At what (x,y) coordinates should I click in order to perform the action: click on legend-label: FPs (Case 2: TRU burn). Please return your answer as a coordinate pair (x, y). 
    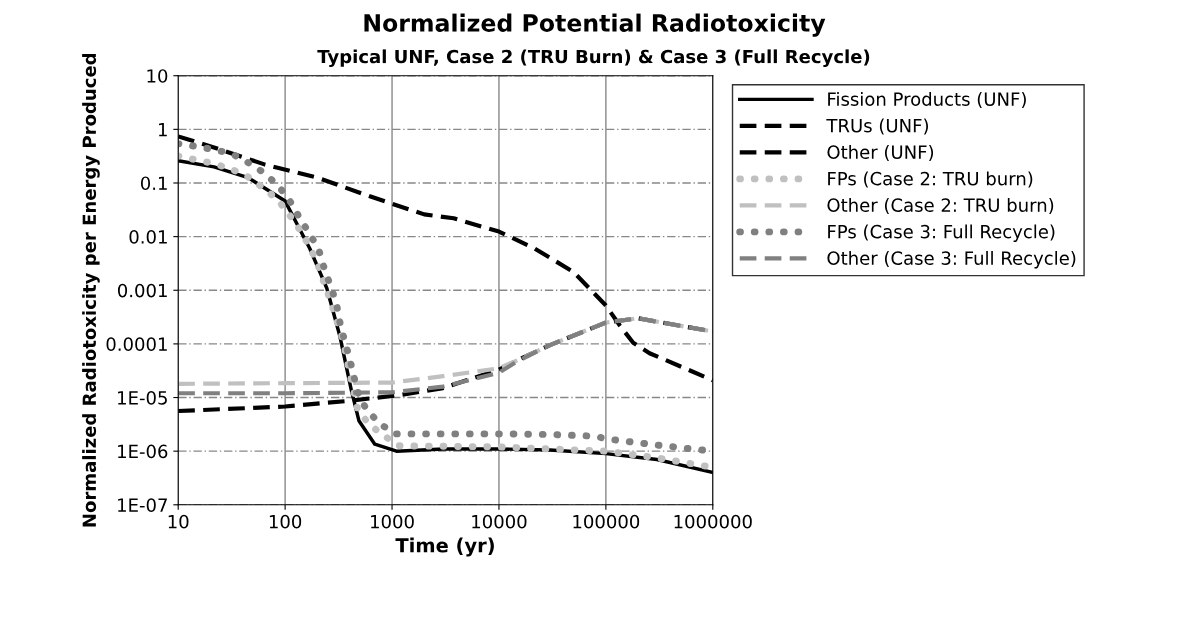
    Looking at the image, I should click on (930, 179).